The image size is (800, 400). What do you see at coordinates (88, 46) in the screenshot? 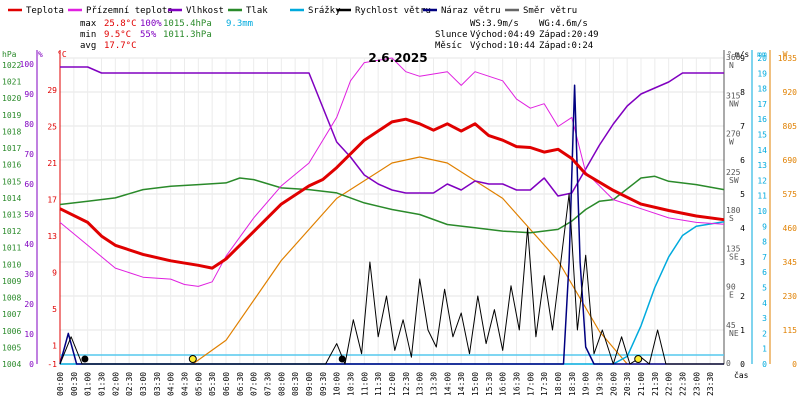
I see `stat-avg-label: avg` at bounding box center [88, 46].